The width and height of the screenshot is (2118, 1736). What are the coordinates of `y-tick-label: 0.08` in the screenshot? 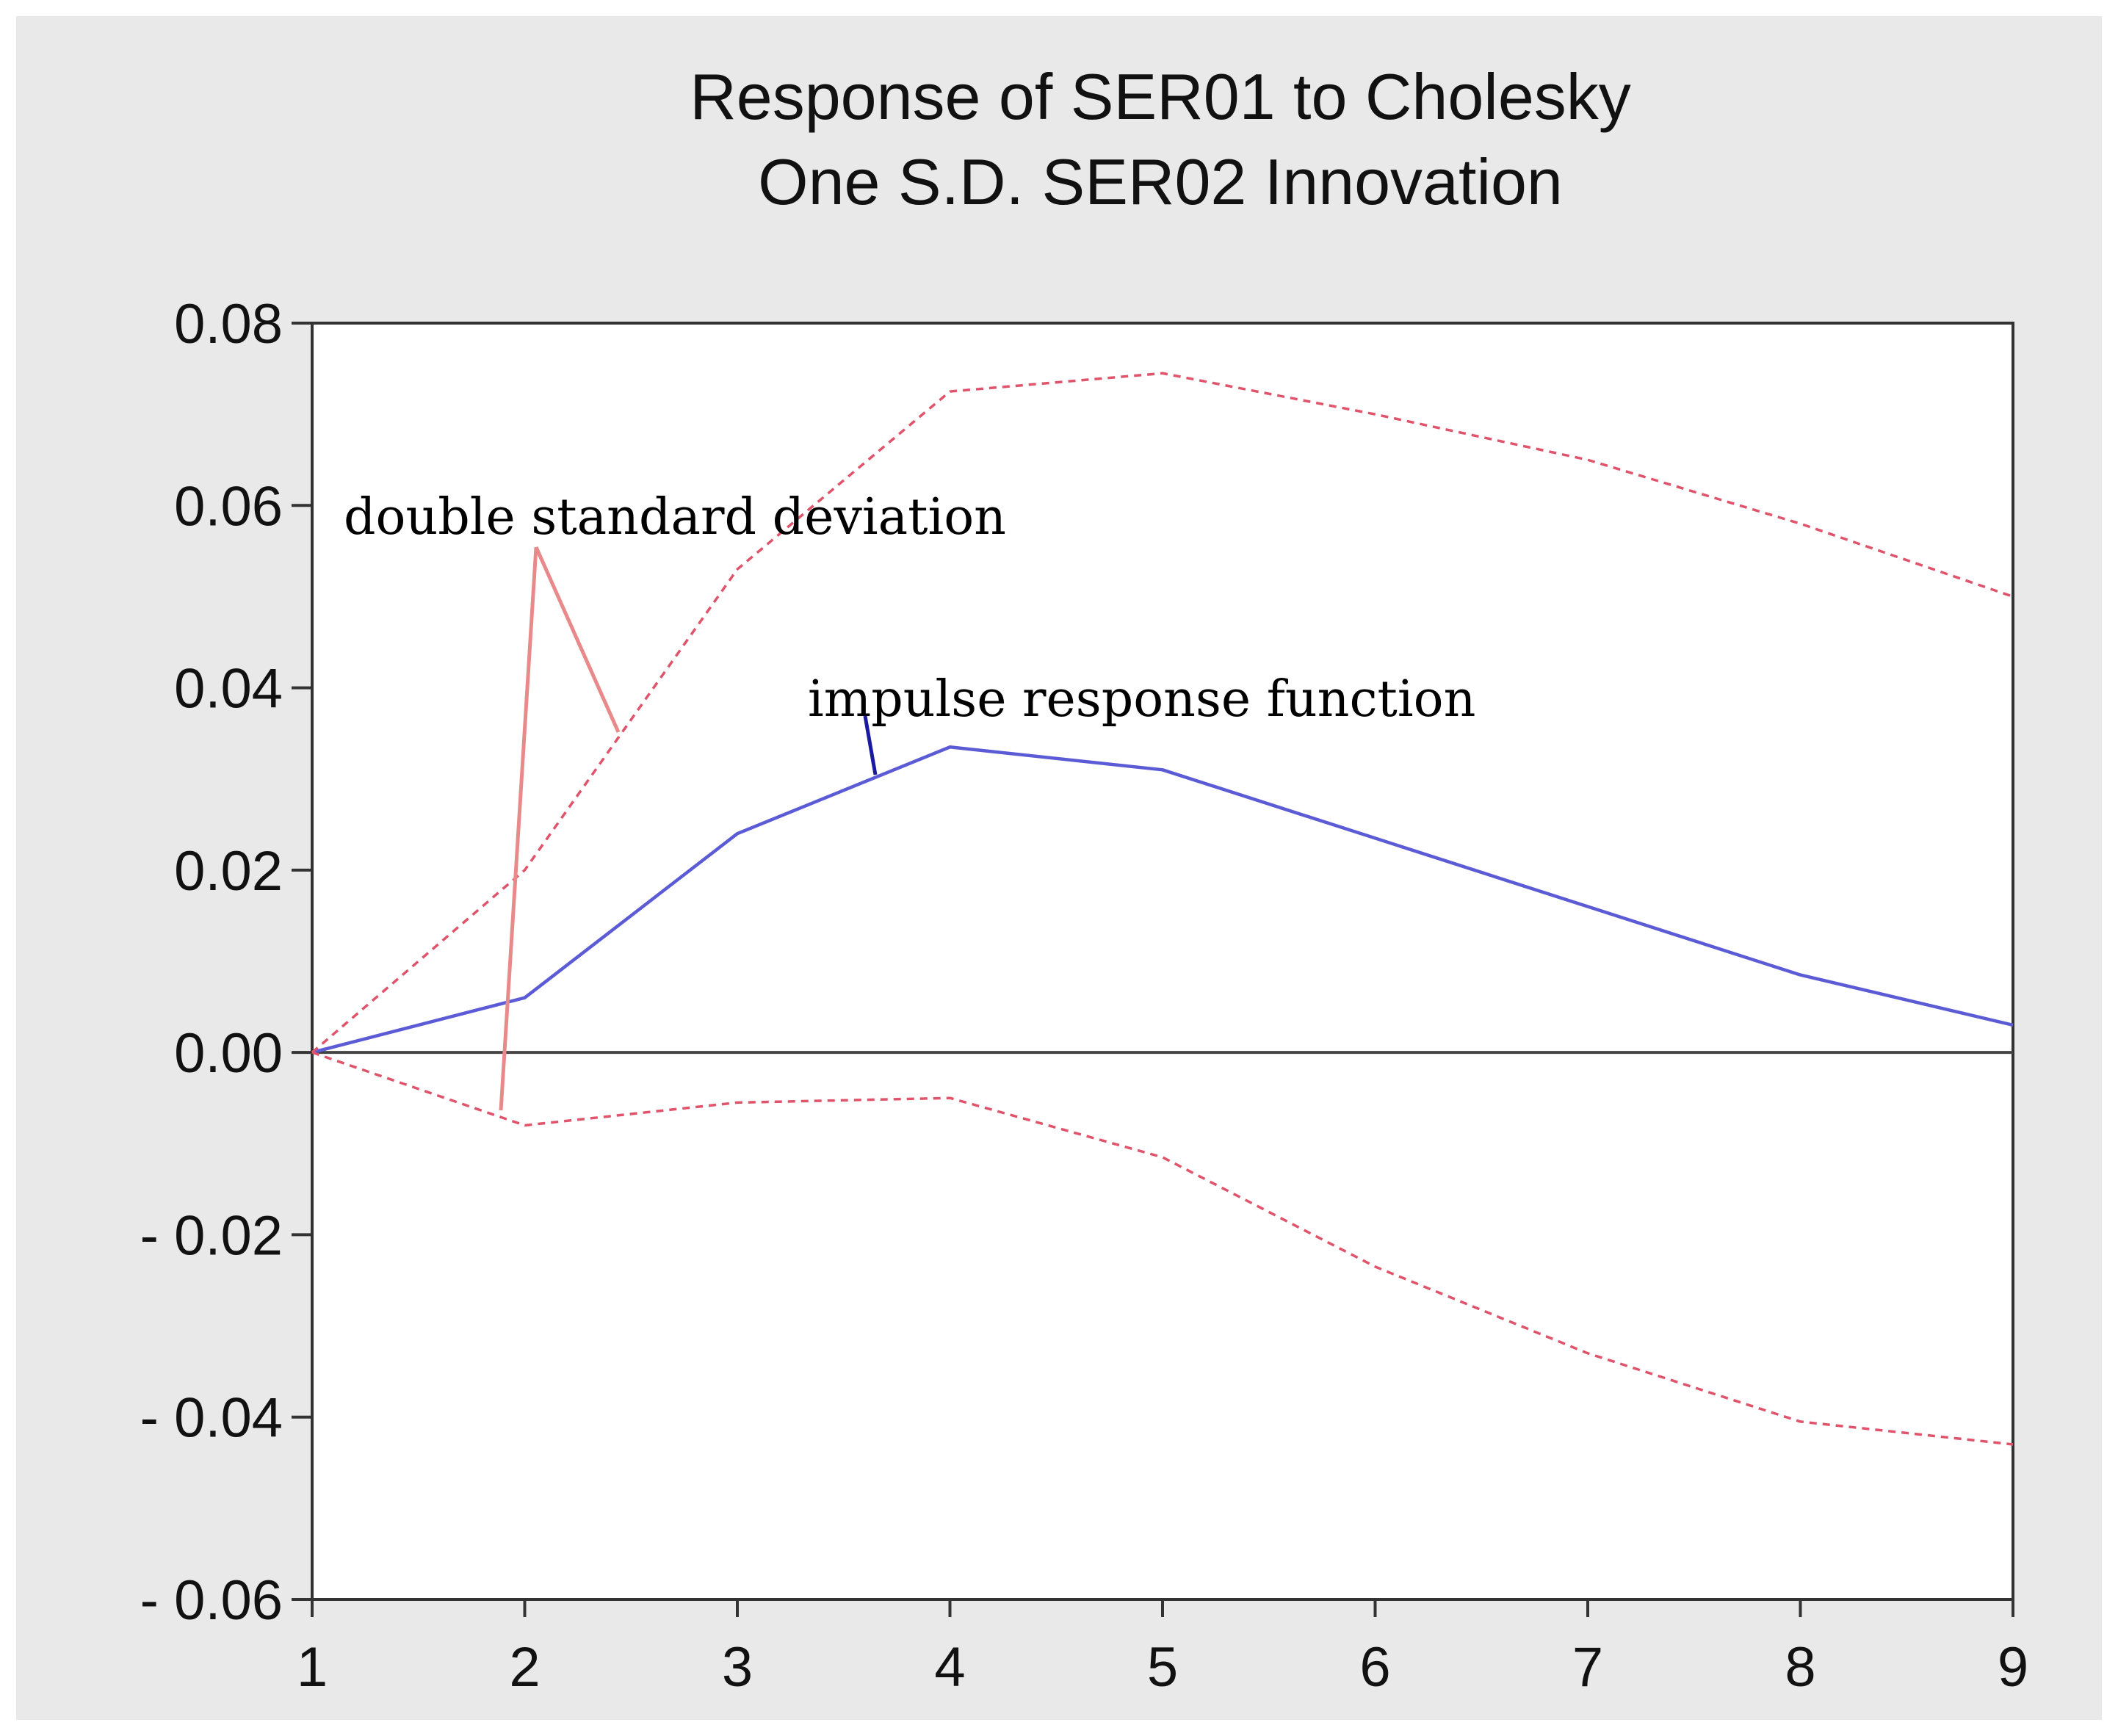 It's located at (228, 324).